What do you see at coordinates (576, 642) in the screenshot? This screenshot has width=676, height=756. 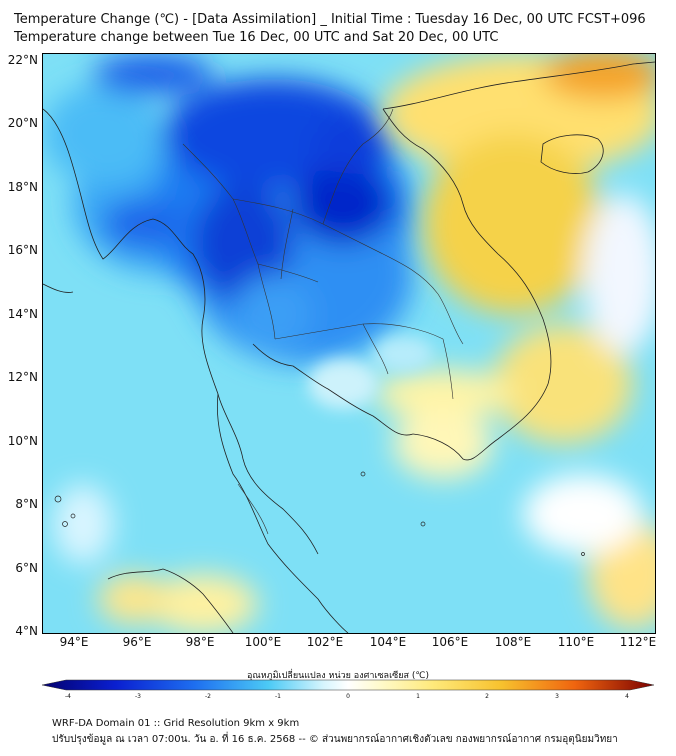 I see `lon-tick-label: 110°E` at bounding box center [576, 642].